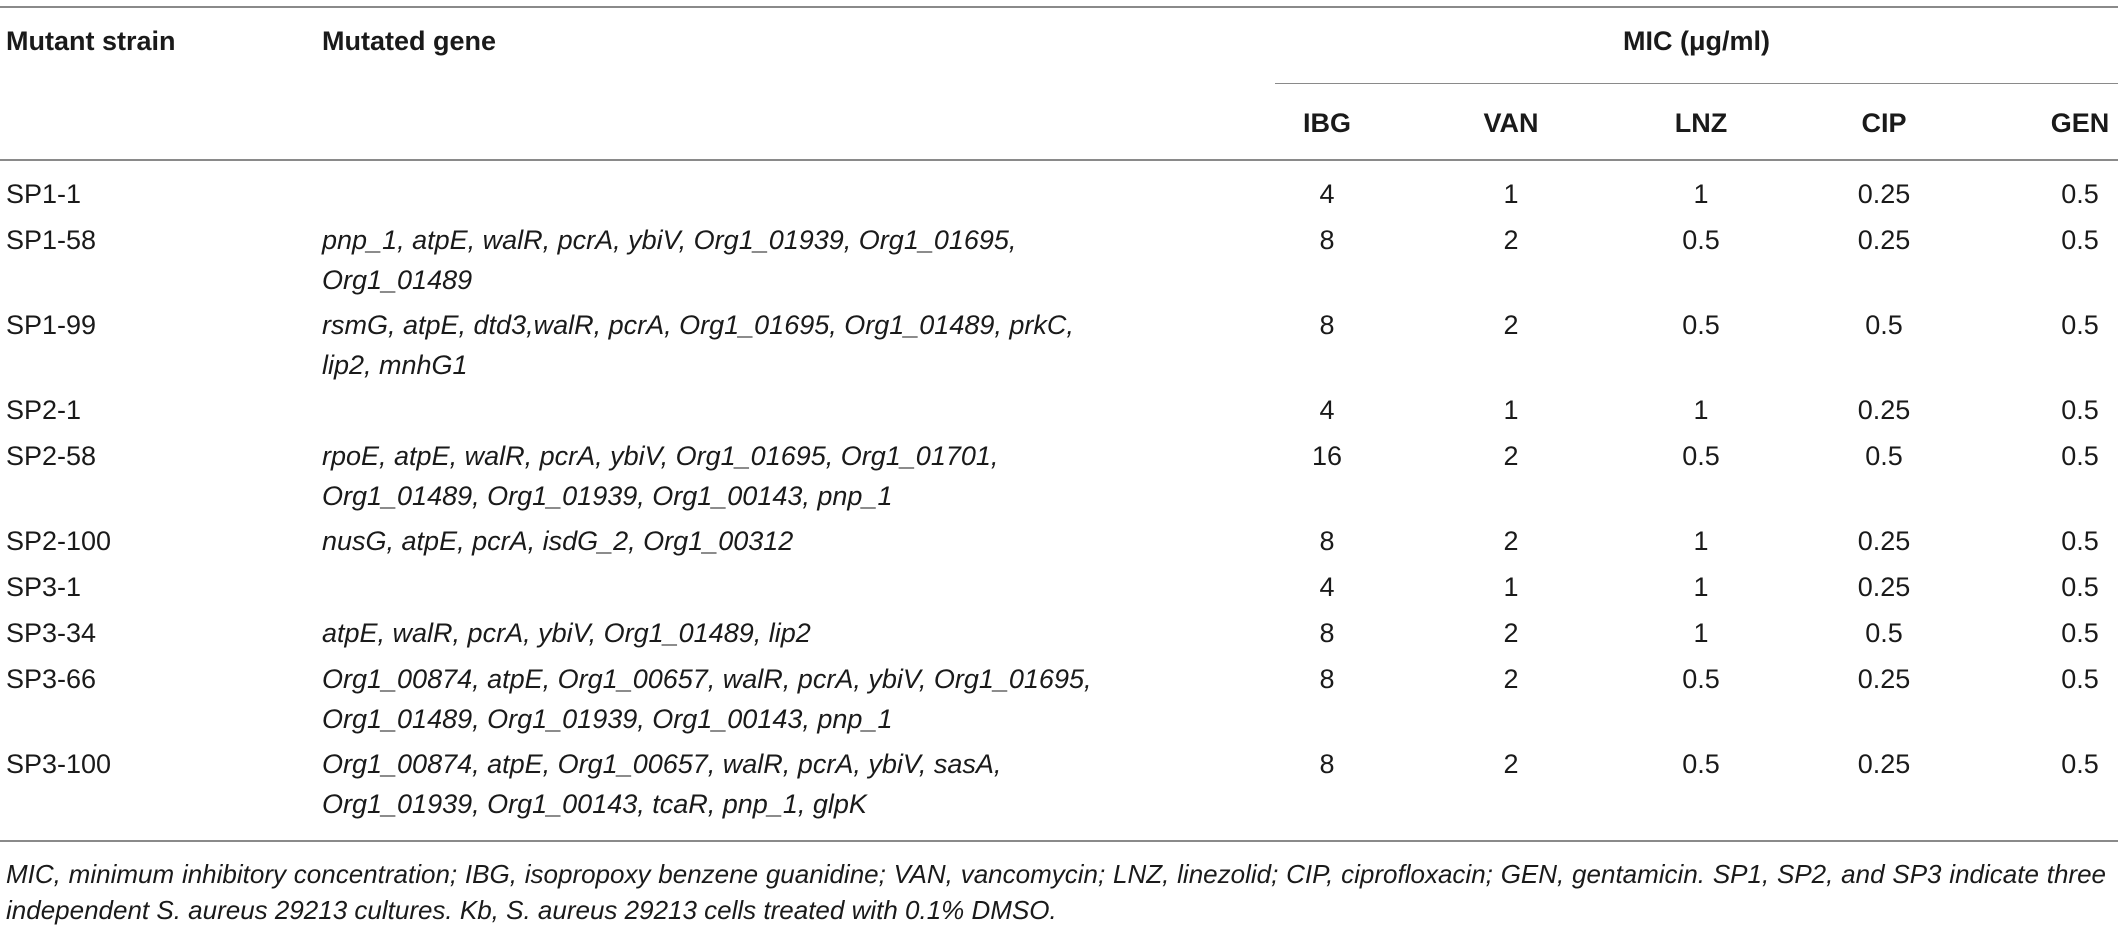 The image size is (2118, 938). What do you see at coordinates (558, 541) in the screenshot?
I see `gene-line-1: nusG, atpE, pcrA, isdG_2, Org1_00312` at bounding box center [558, 541].